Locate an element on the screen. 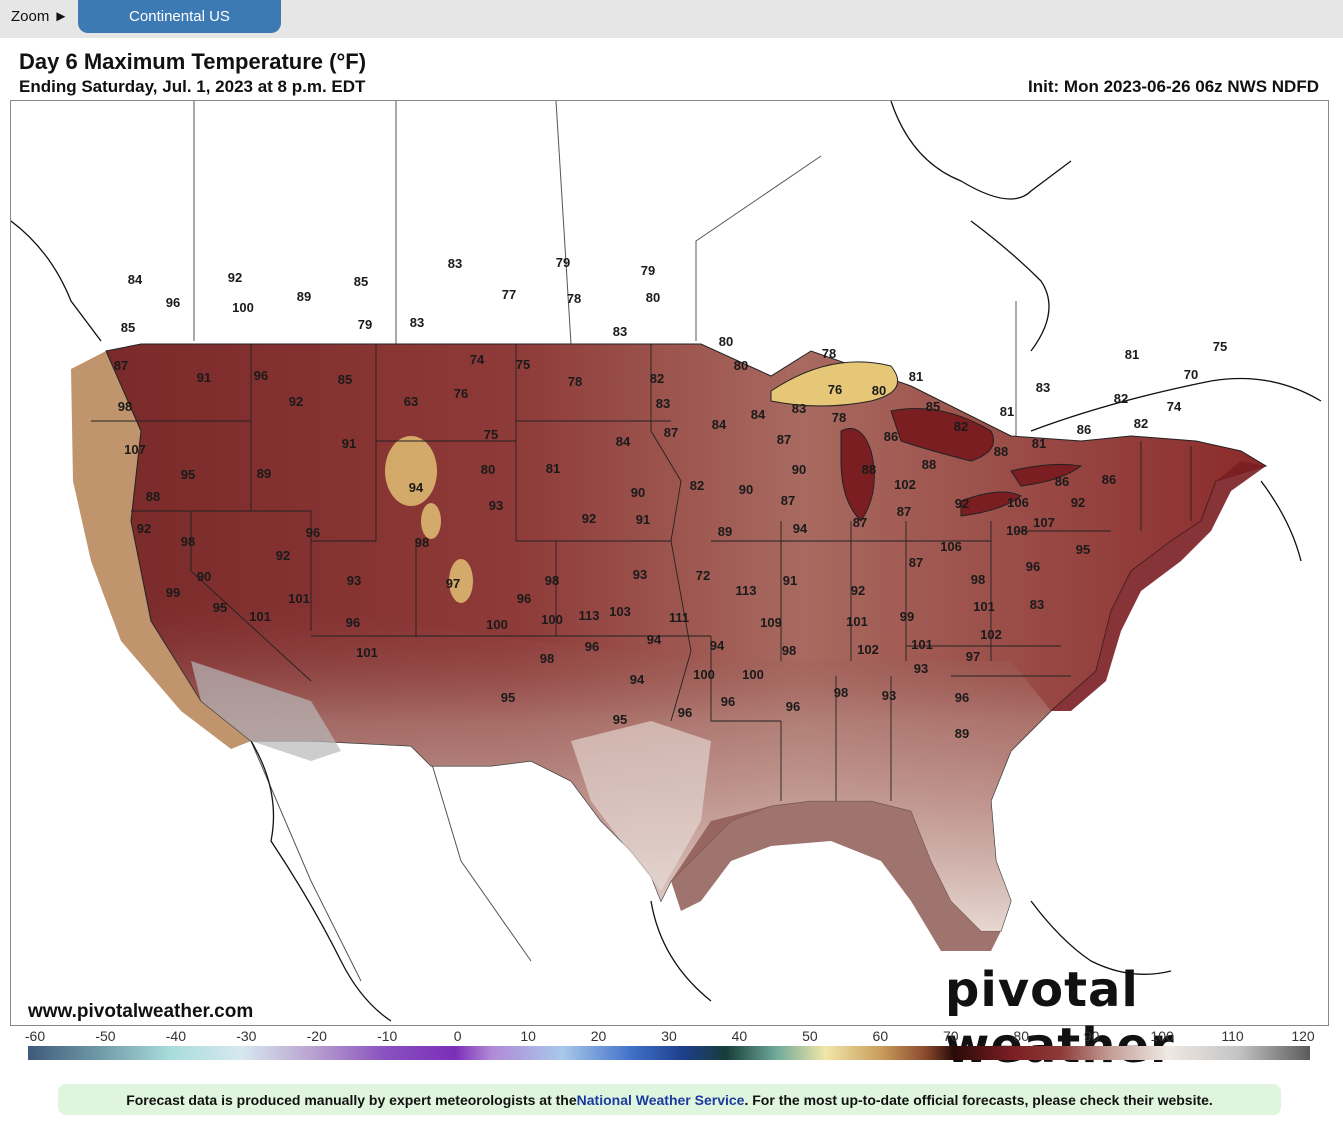  desert-southwest is located at coordinates (266, 711).